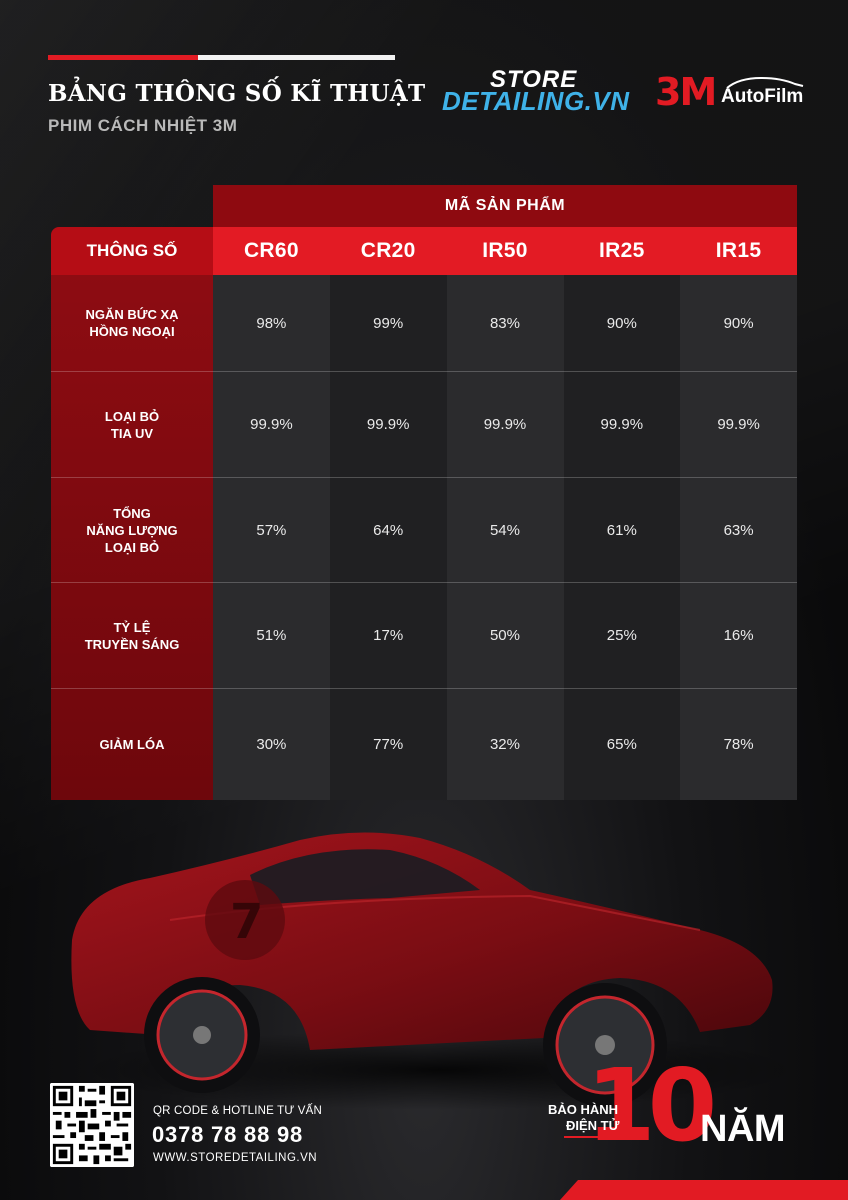 The image size is (848, 1200). I want to click on warranty-line2: ĐIỆN TỬ, so click(593, 1125).